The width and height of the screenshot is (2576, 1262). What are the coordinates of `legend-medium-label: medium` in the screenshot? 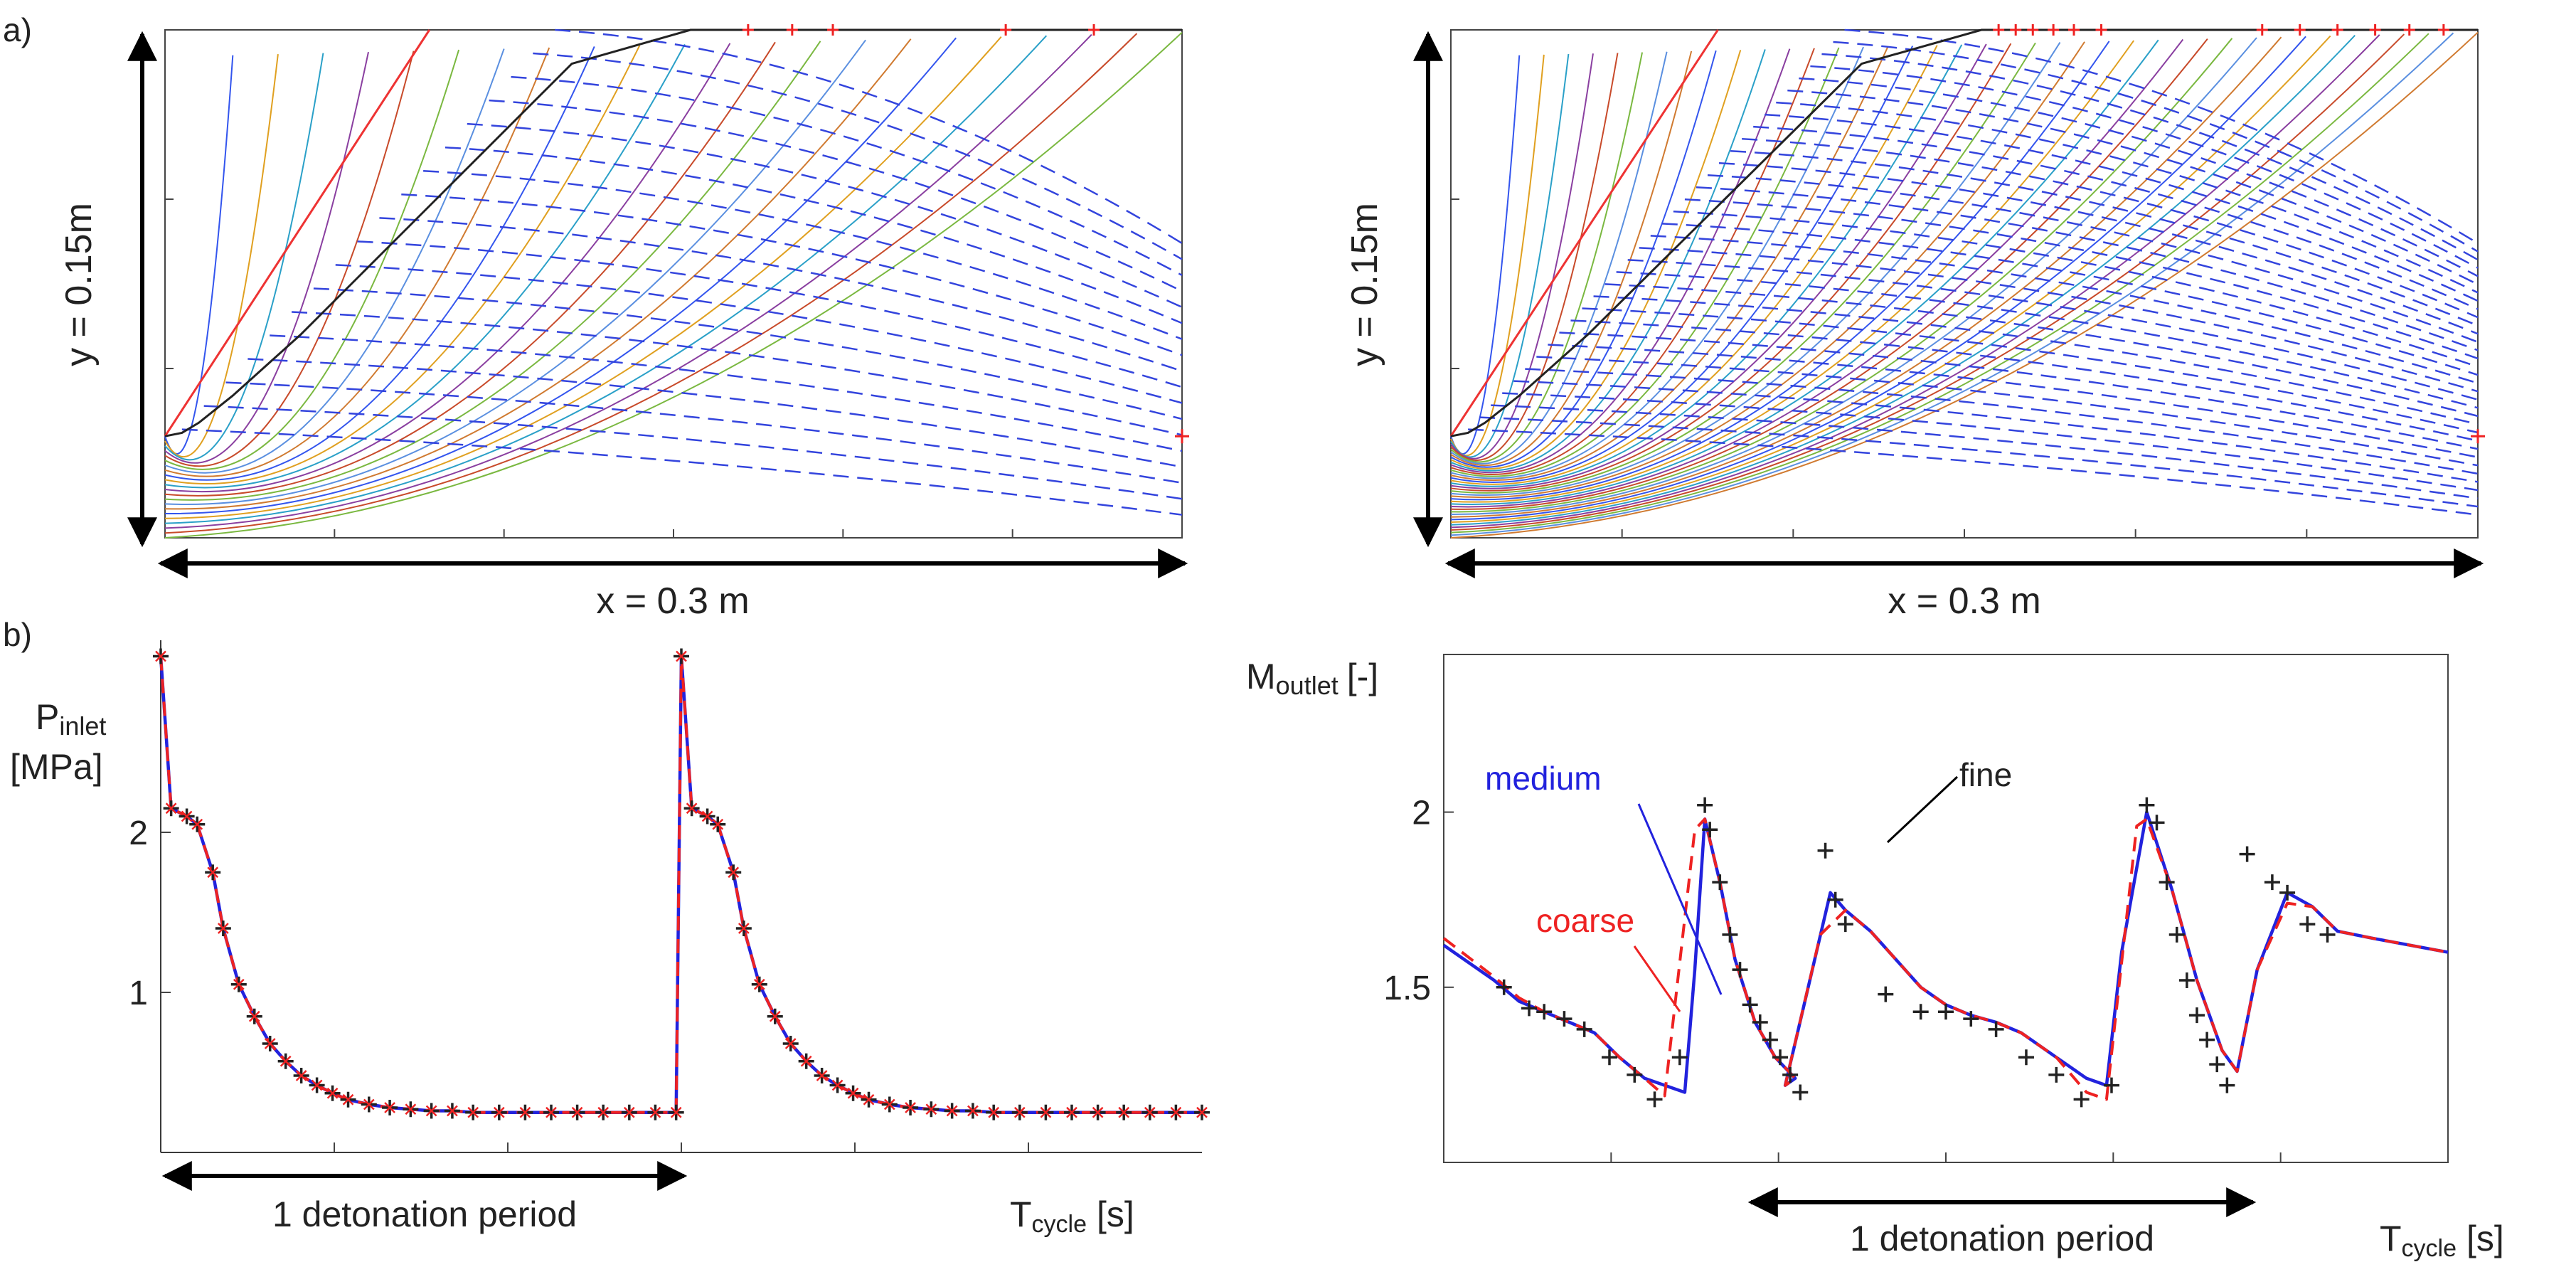 It's located at (1543, 779).